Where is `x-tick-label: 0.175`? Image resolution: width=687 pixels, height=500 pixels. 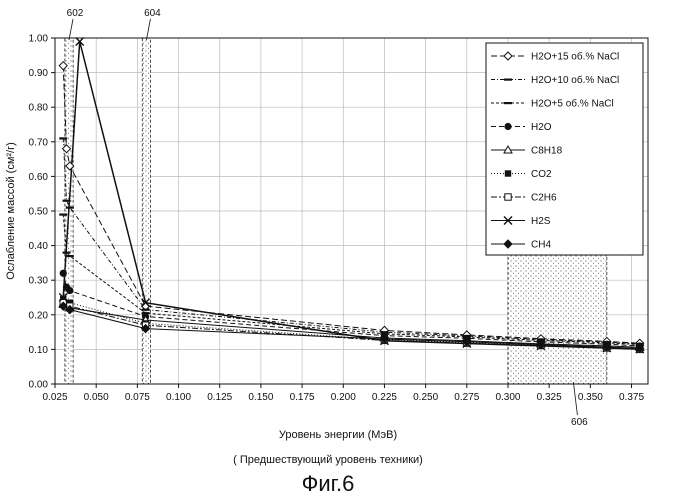 x-tick-label: 0.175 is located at coordinates (302, 397).